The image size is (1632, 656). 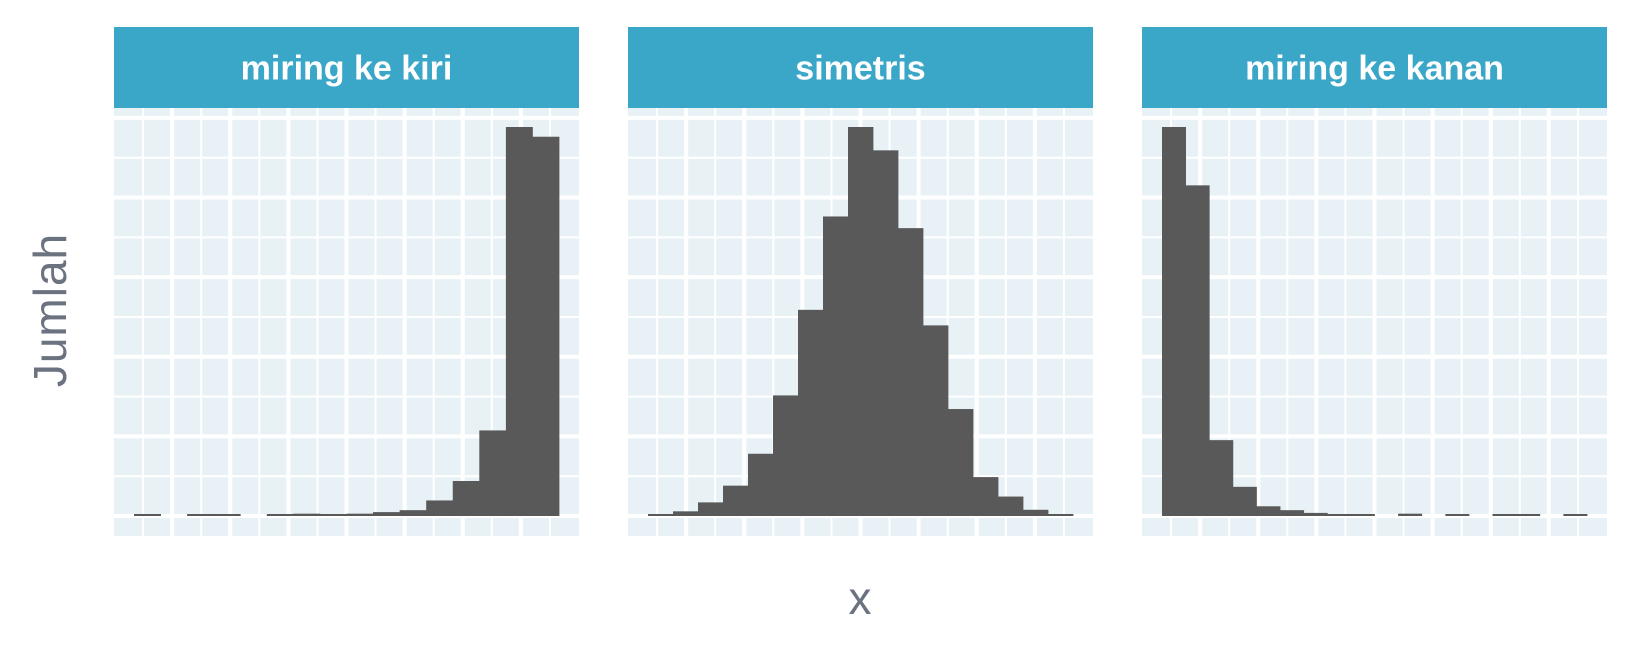 What do you see at coordinates (860, 598) in the screenshot?
I see `x-axis-label: x` at bounding box center [860, 598].